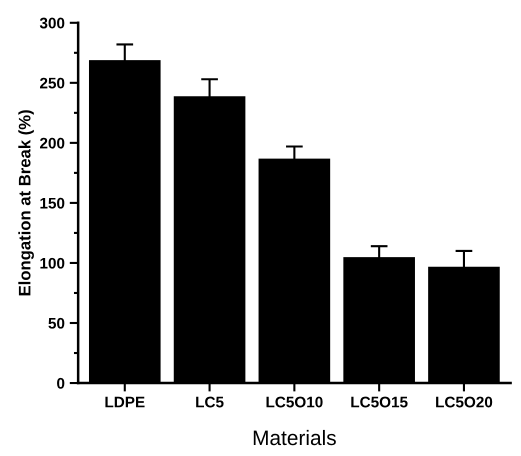 The height and width of the screenshot is (456, 521). I want to click on x-tick-label: LC5O20, so click(464, 402).